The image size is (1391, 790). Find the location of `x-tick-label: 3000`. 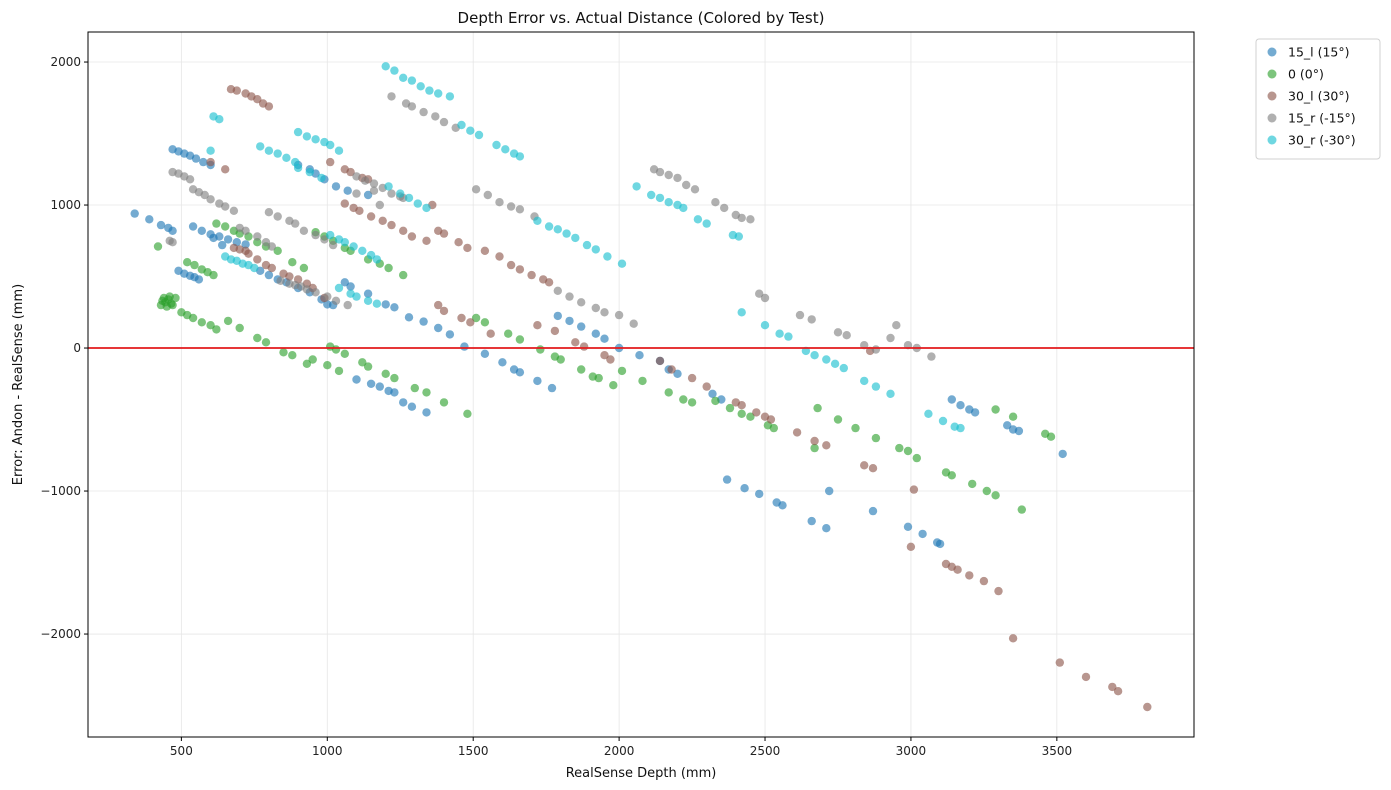

x-tick-label: 3000 is located at coordinates (911, 751).